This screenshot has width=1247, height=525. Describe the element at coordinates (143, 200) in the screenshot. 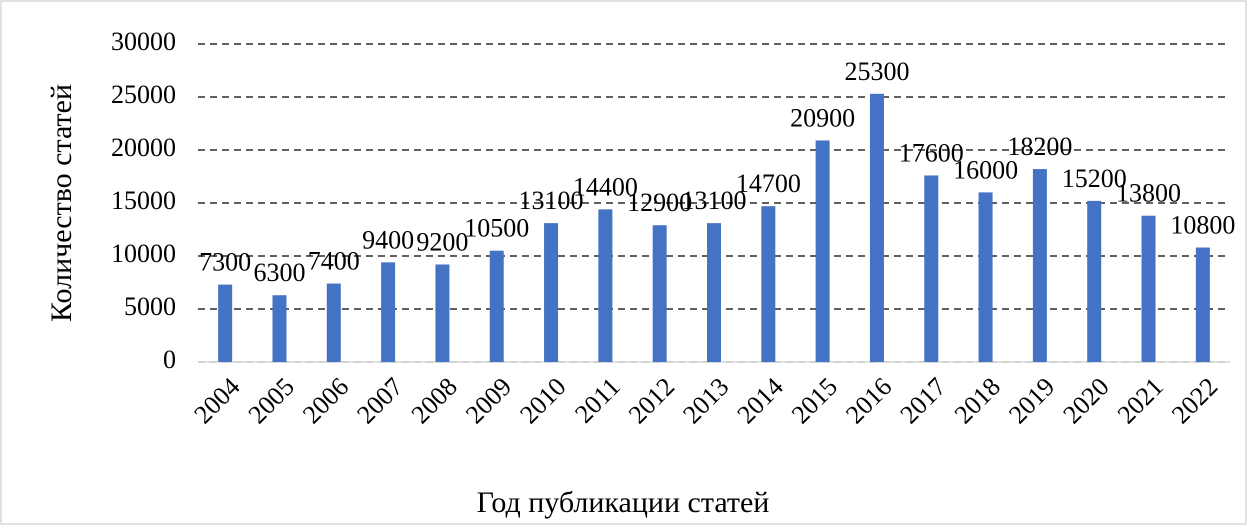

I see `y-tick-label: 15000` at that location.